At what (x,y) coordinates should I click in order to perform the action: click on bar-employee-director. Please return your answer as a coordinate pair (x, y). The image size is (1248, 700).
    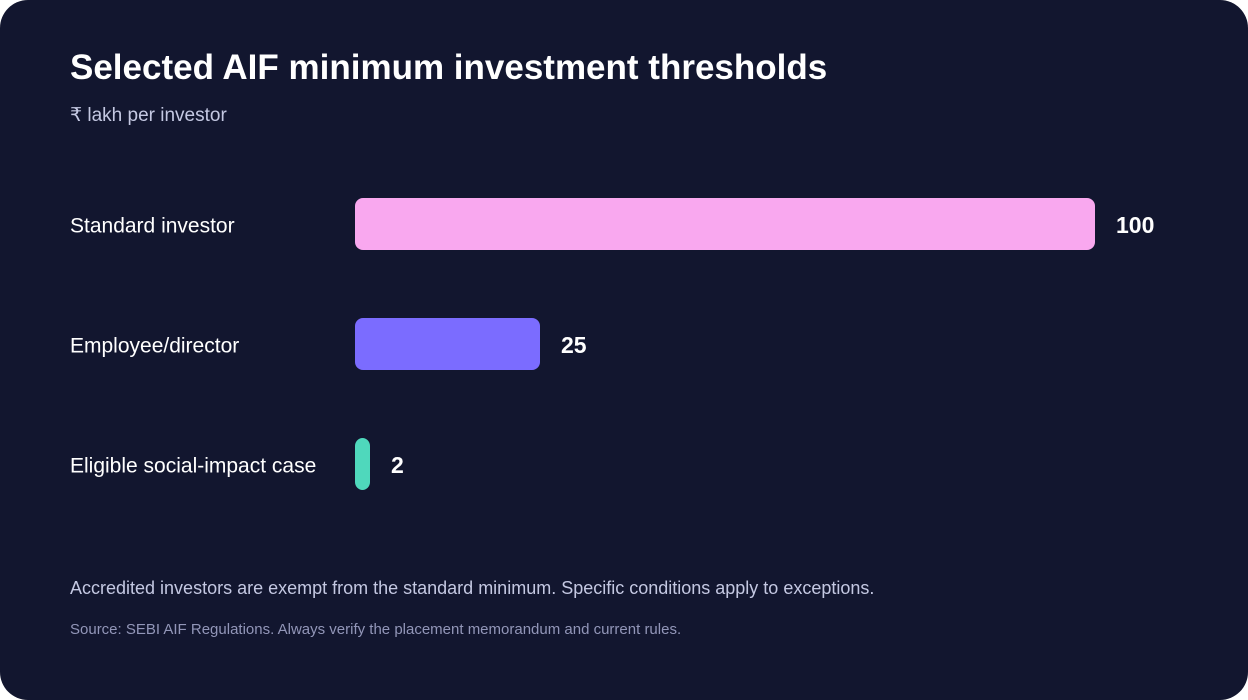
    Looking at the image, I should click on (447, 344).